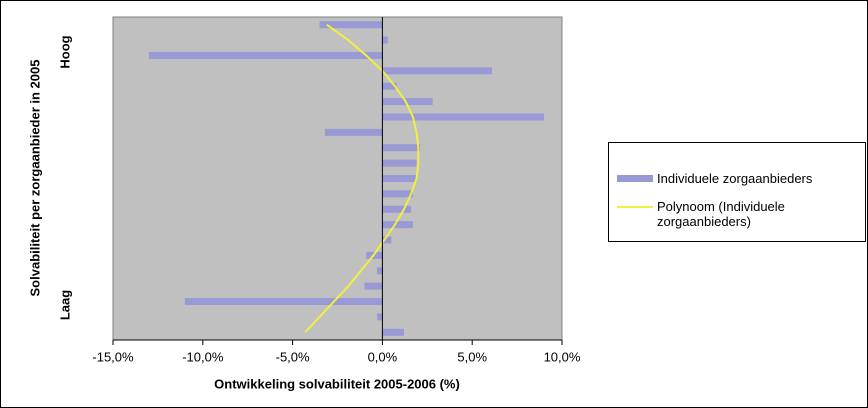 This screenshot has height=408, width=868. Describe the element at coordinates (362, 178) in the screenshot. I see `trend-line` at that location.